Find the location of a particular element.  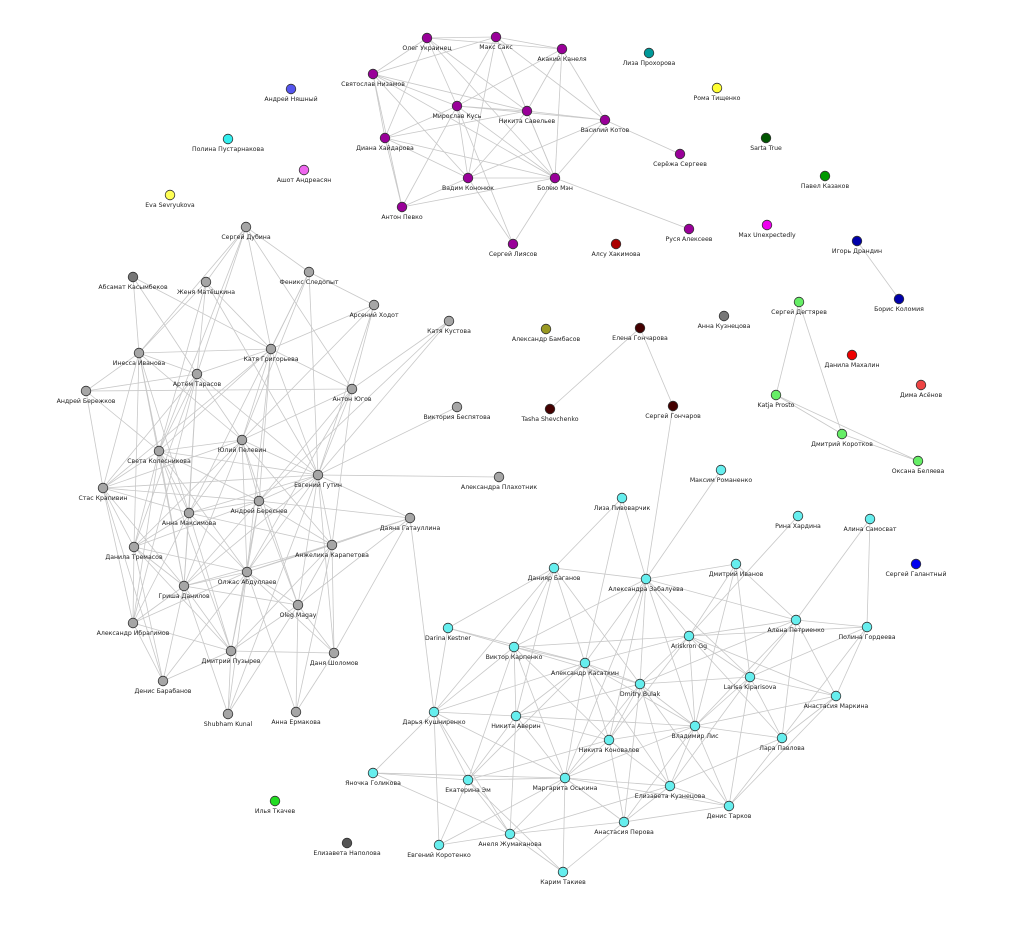

node-stas: Стас Крапивин is located at coordinates (103, 492).